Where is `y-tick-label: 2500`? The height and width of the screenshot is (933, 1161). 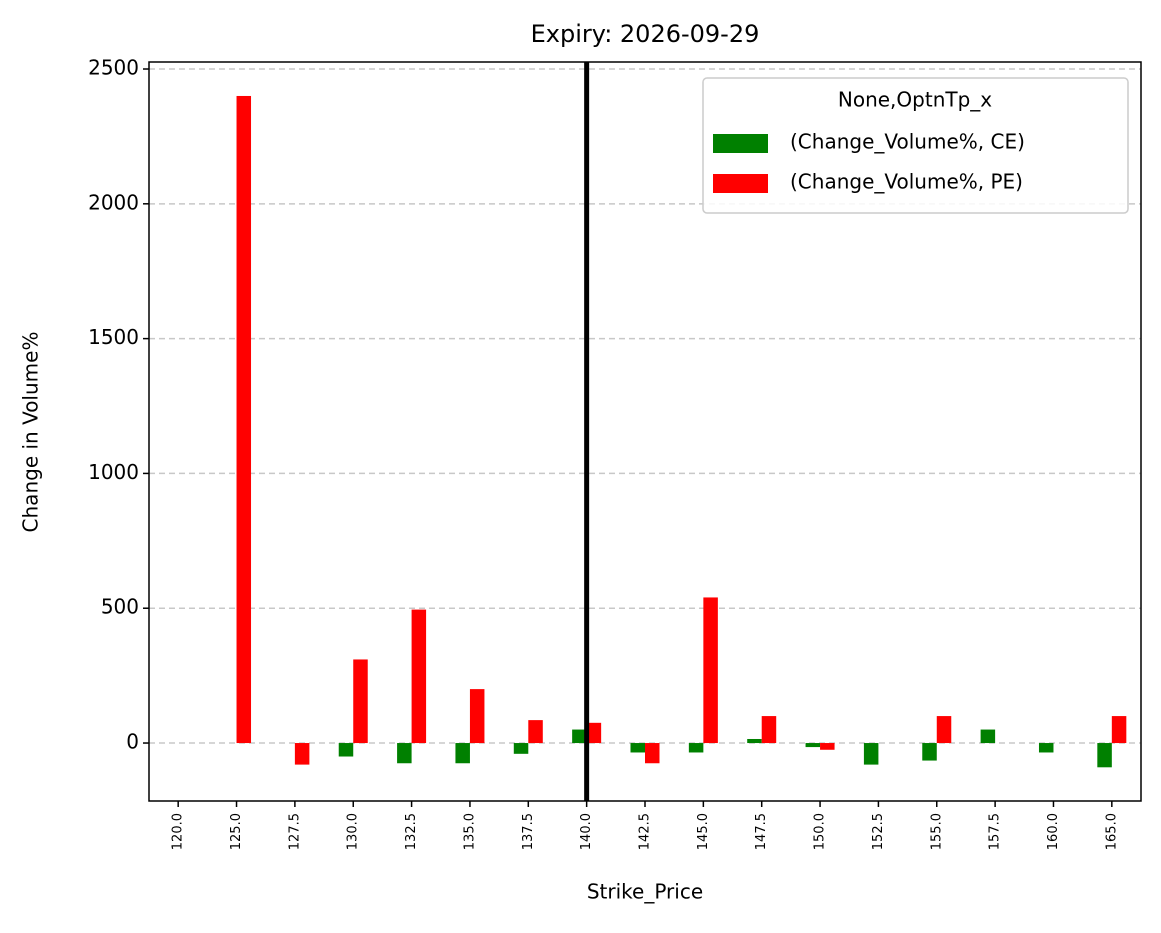 y-tick-label: 2500 is located at coordinates (113, 68).